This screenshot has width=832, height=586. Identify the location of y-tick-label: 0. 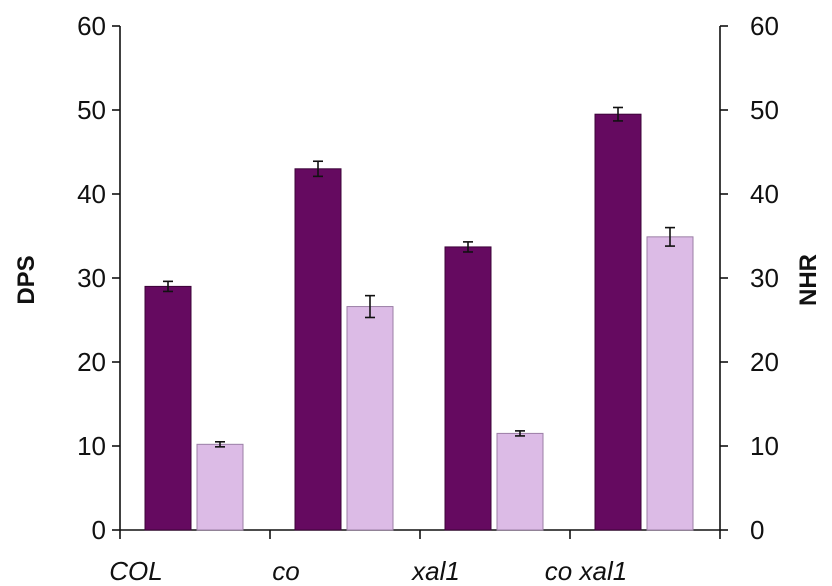
(99, 530).